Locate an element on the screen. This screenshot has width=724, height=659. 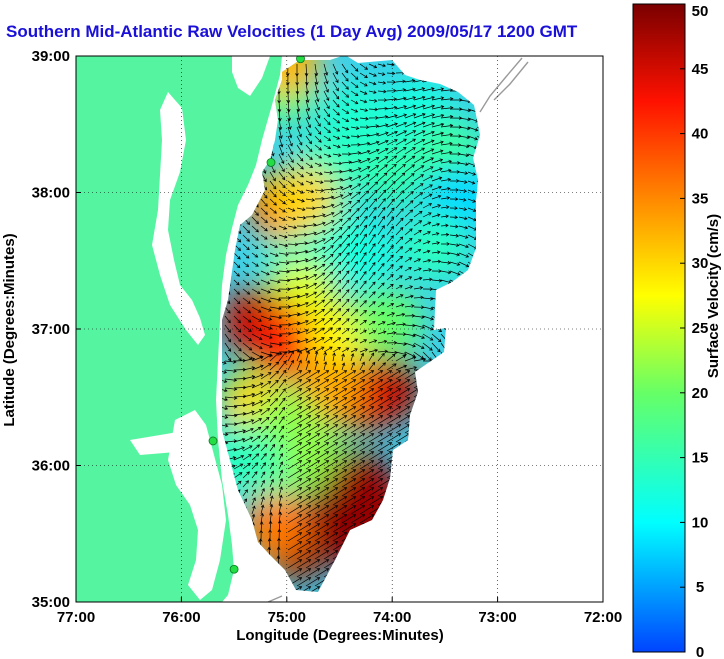
colorbar is located at coordinates (659, 328).